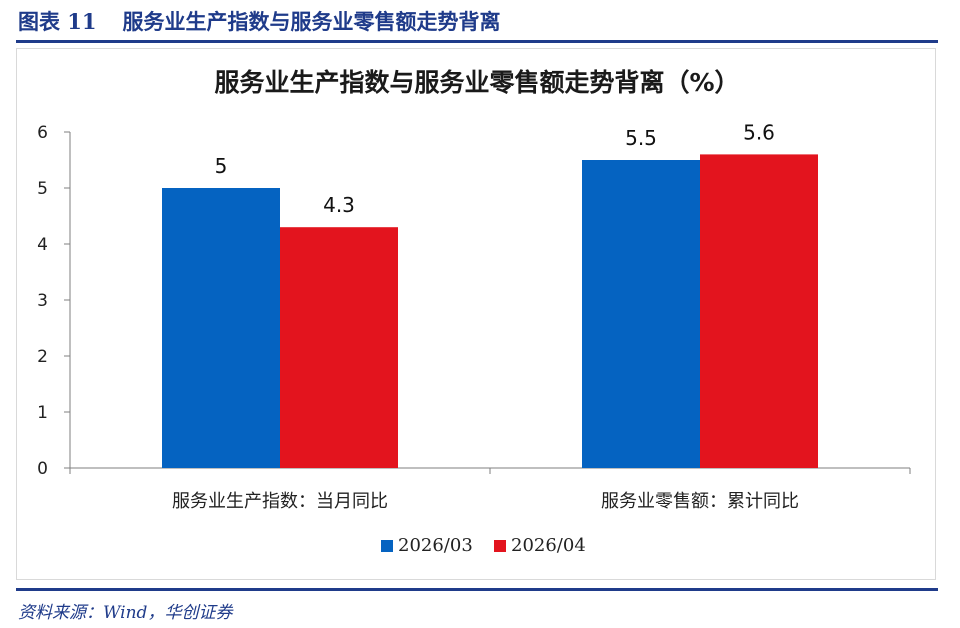  What do you see at coordinates (42, 413) in the screenshot?
I see `y-tick-label: 1` at bounding box center [42, 413].